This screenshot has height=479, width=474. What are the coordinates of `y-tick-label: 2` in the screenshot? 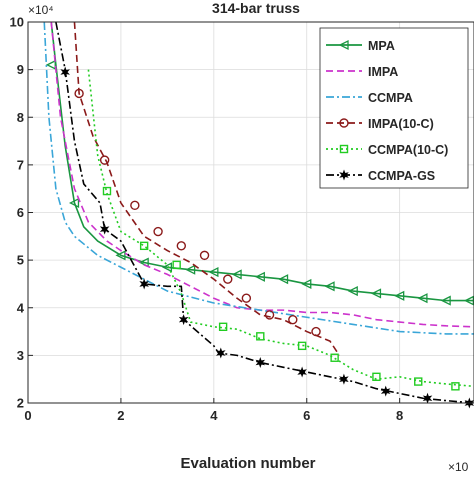 It's located at (20, 403).